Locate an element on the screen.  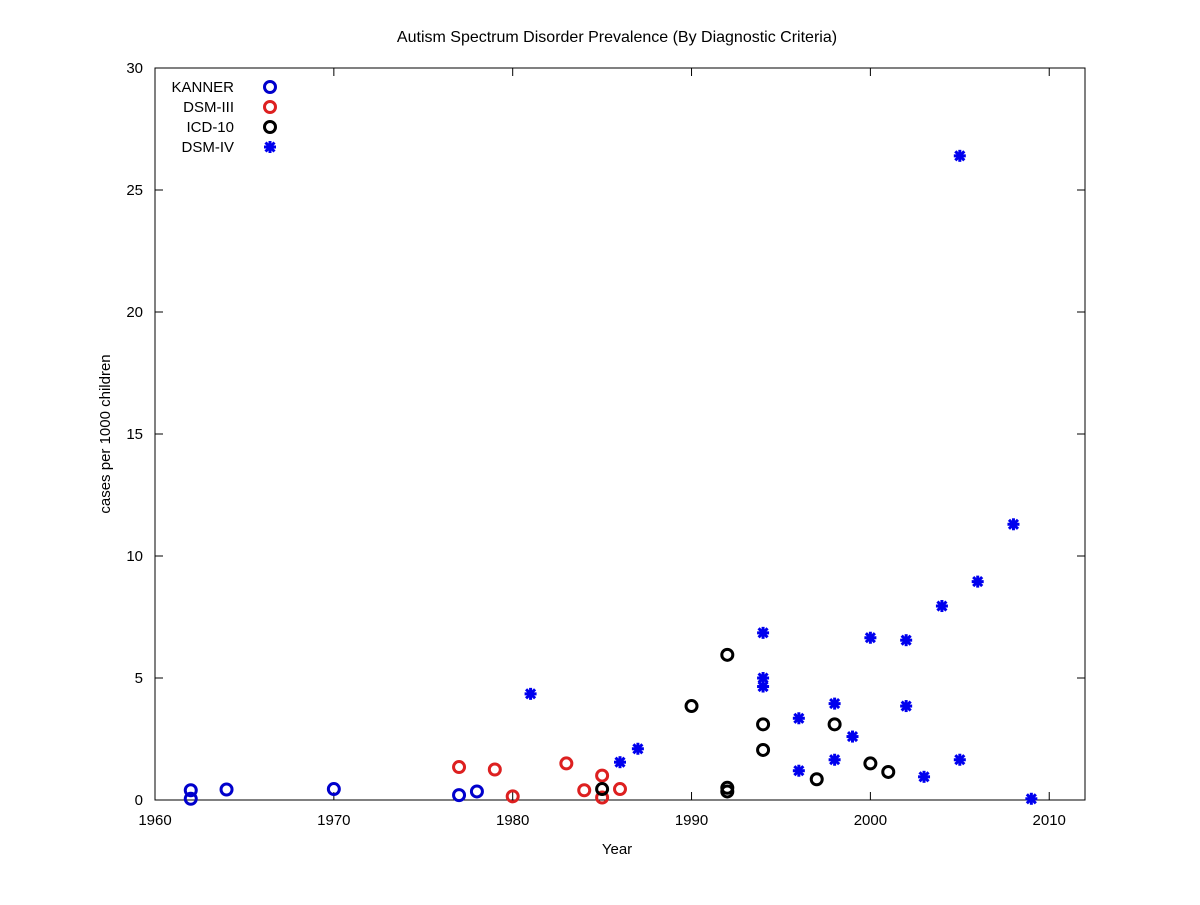
legend: KANNER DSM-III ICD-10 DSM-IV is located at coordinates (224, 117).